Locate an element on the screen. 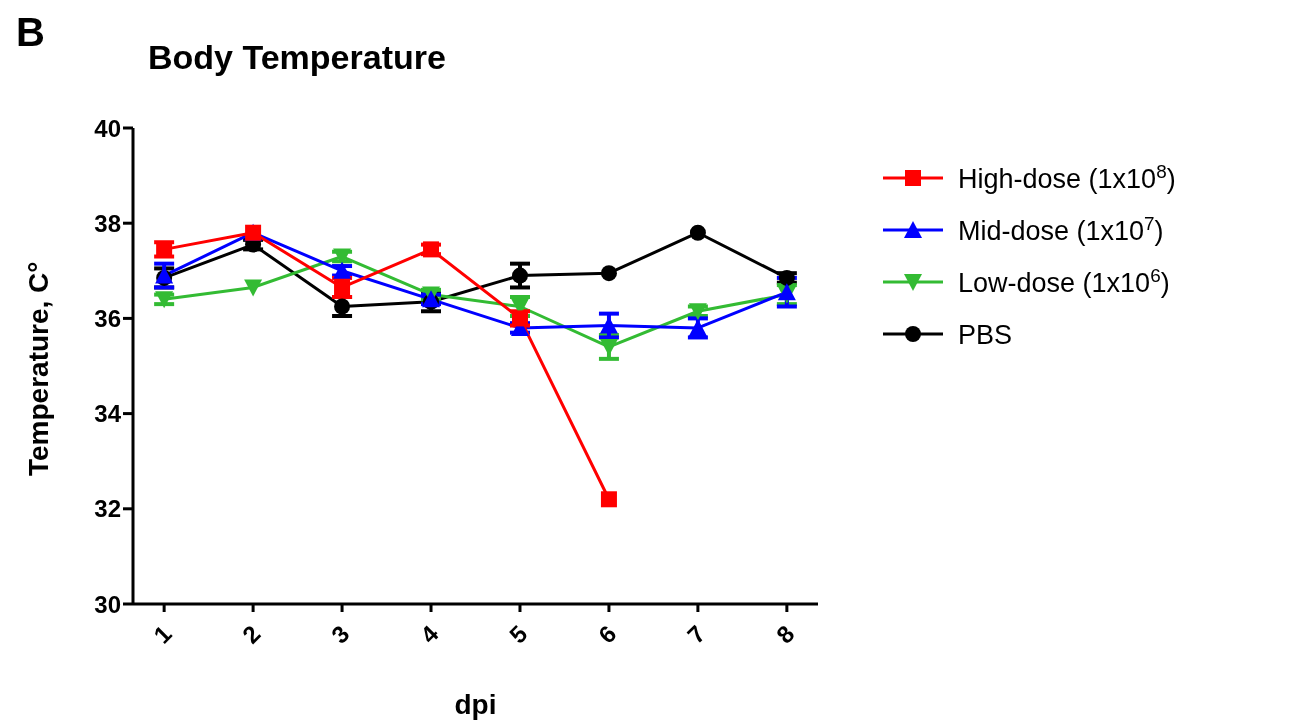 This screenshot has height=724, width=1302. x-tick-label: 3 is located at coordinates (340, 634).